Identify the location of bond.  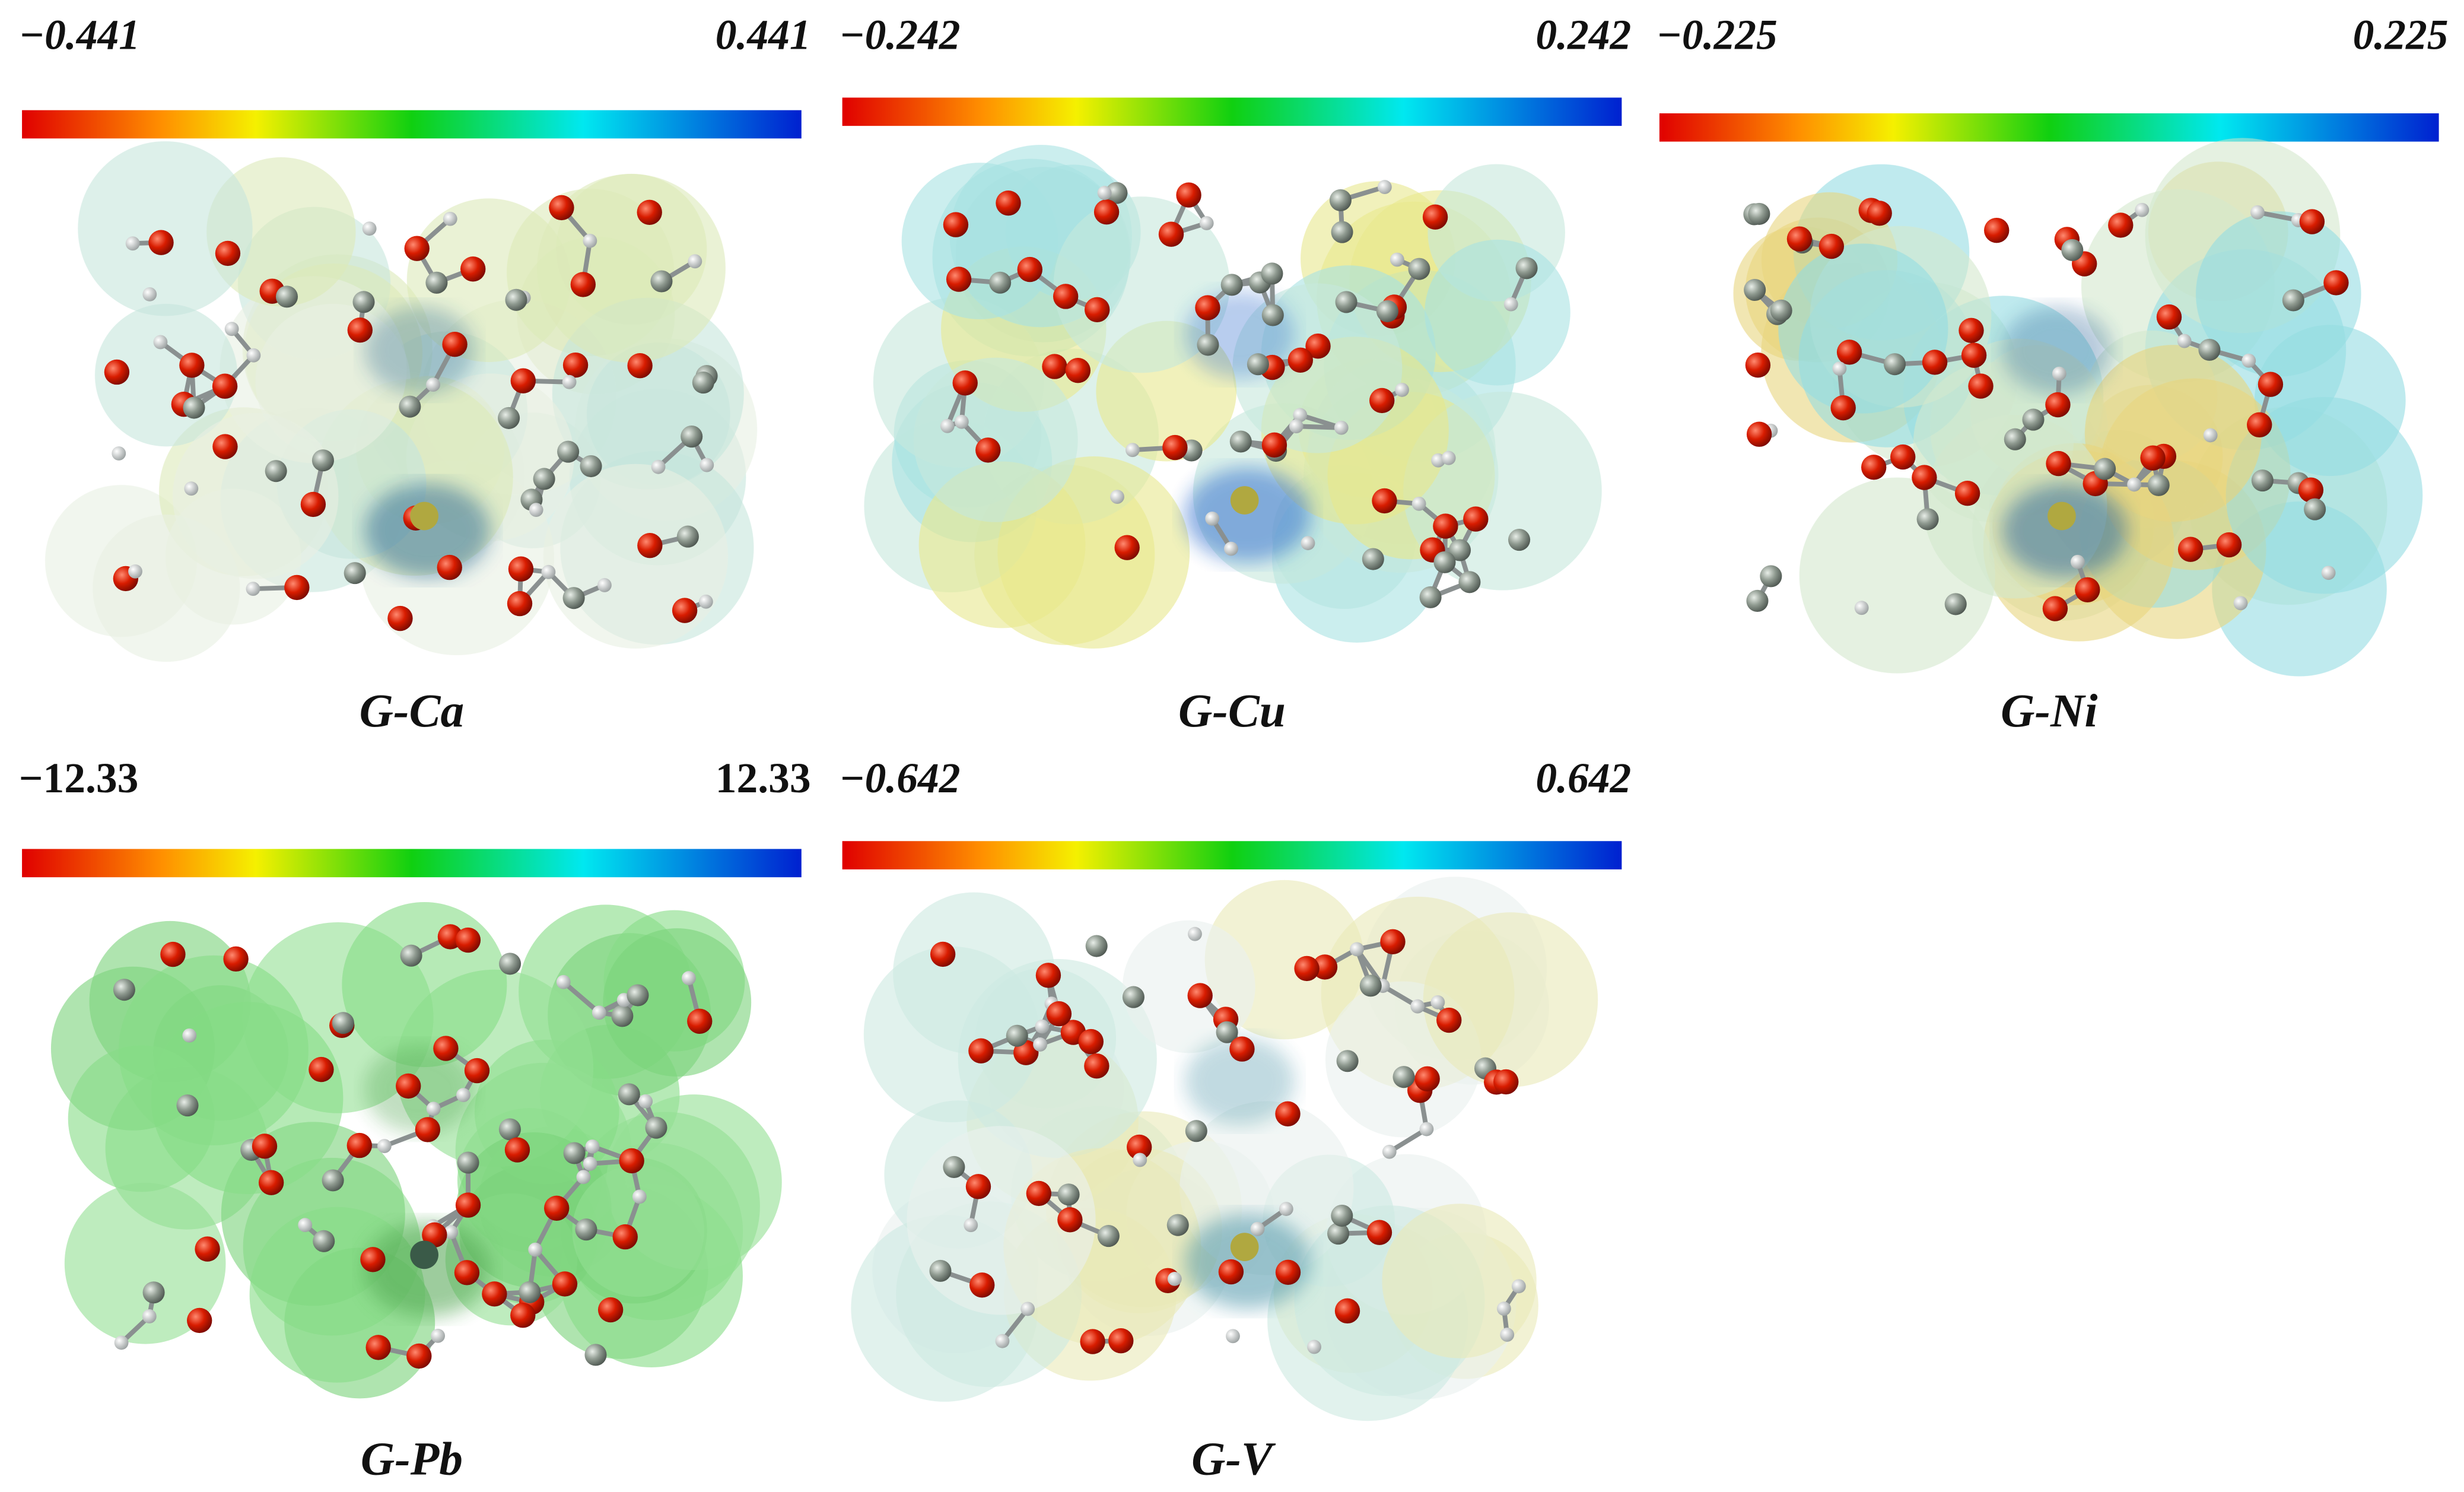
(1408, 1140).